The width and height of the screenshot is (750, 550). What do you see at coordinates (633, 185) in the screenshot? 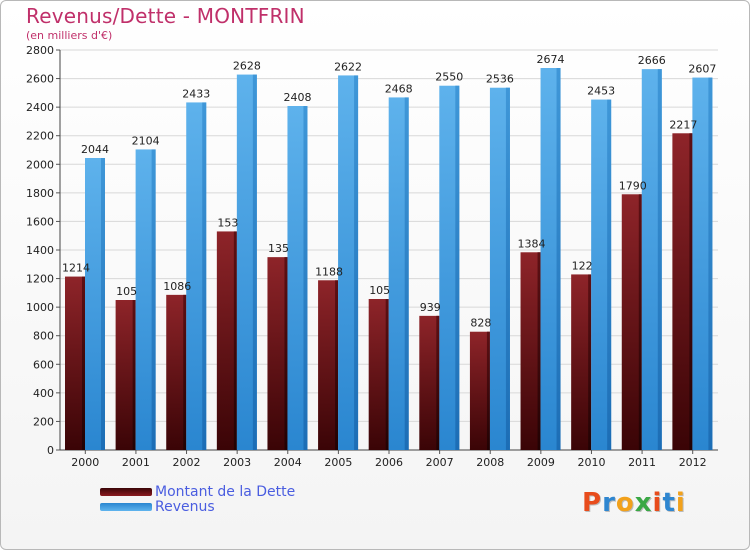
I see `data-label-dette: 1790` at bounding box center [633, 185].